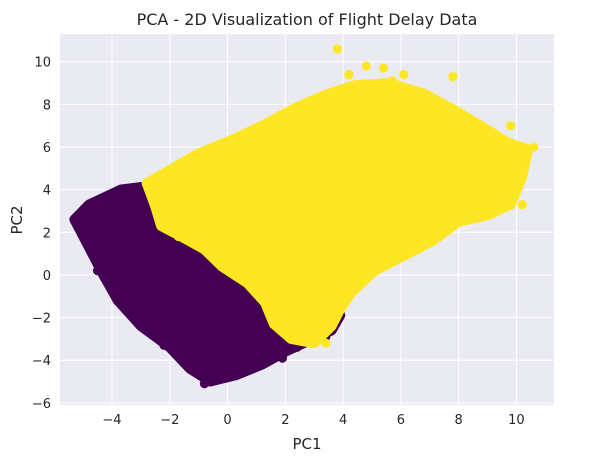 The width and height of the screenshot is (614, 468). What do you see at coordinates (47, 276) in the screenshot?
I see `y-tick-label: 0` at bounding box center [47, 276].